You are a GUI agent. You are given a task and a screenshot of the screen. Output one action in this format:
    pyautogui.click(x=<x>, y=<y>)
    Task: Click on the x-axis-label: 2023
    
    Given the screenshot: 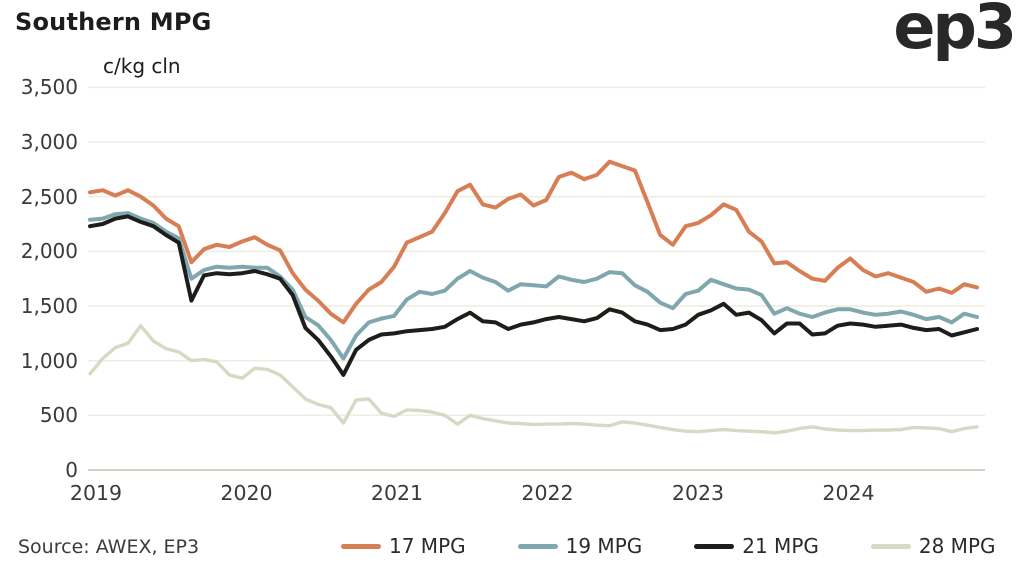 What is the action you would take?
    pyautogui.click(x=698, y=493)
    